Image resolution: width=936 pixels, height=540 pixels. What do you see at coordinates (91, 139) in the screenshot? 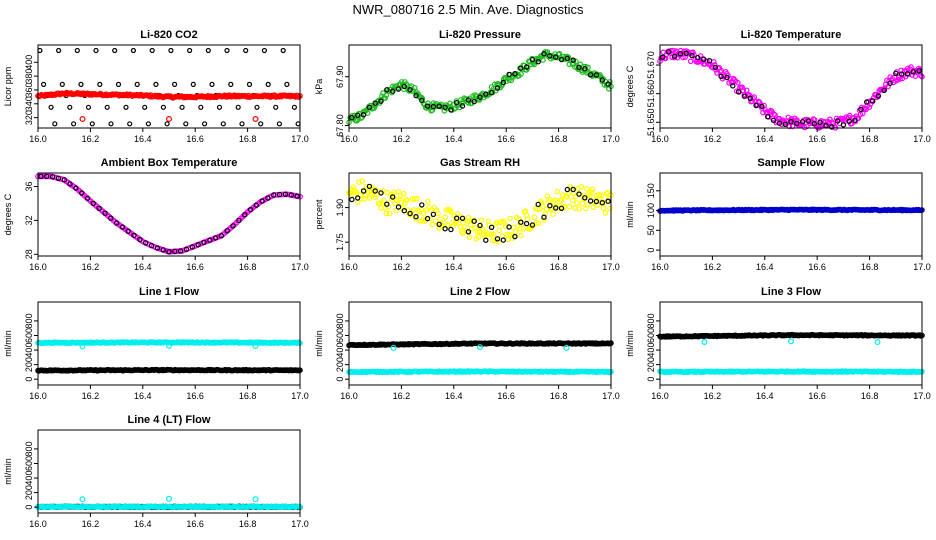
I see `x-tick-label: 16.2` at bounding box center [91, 139].